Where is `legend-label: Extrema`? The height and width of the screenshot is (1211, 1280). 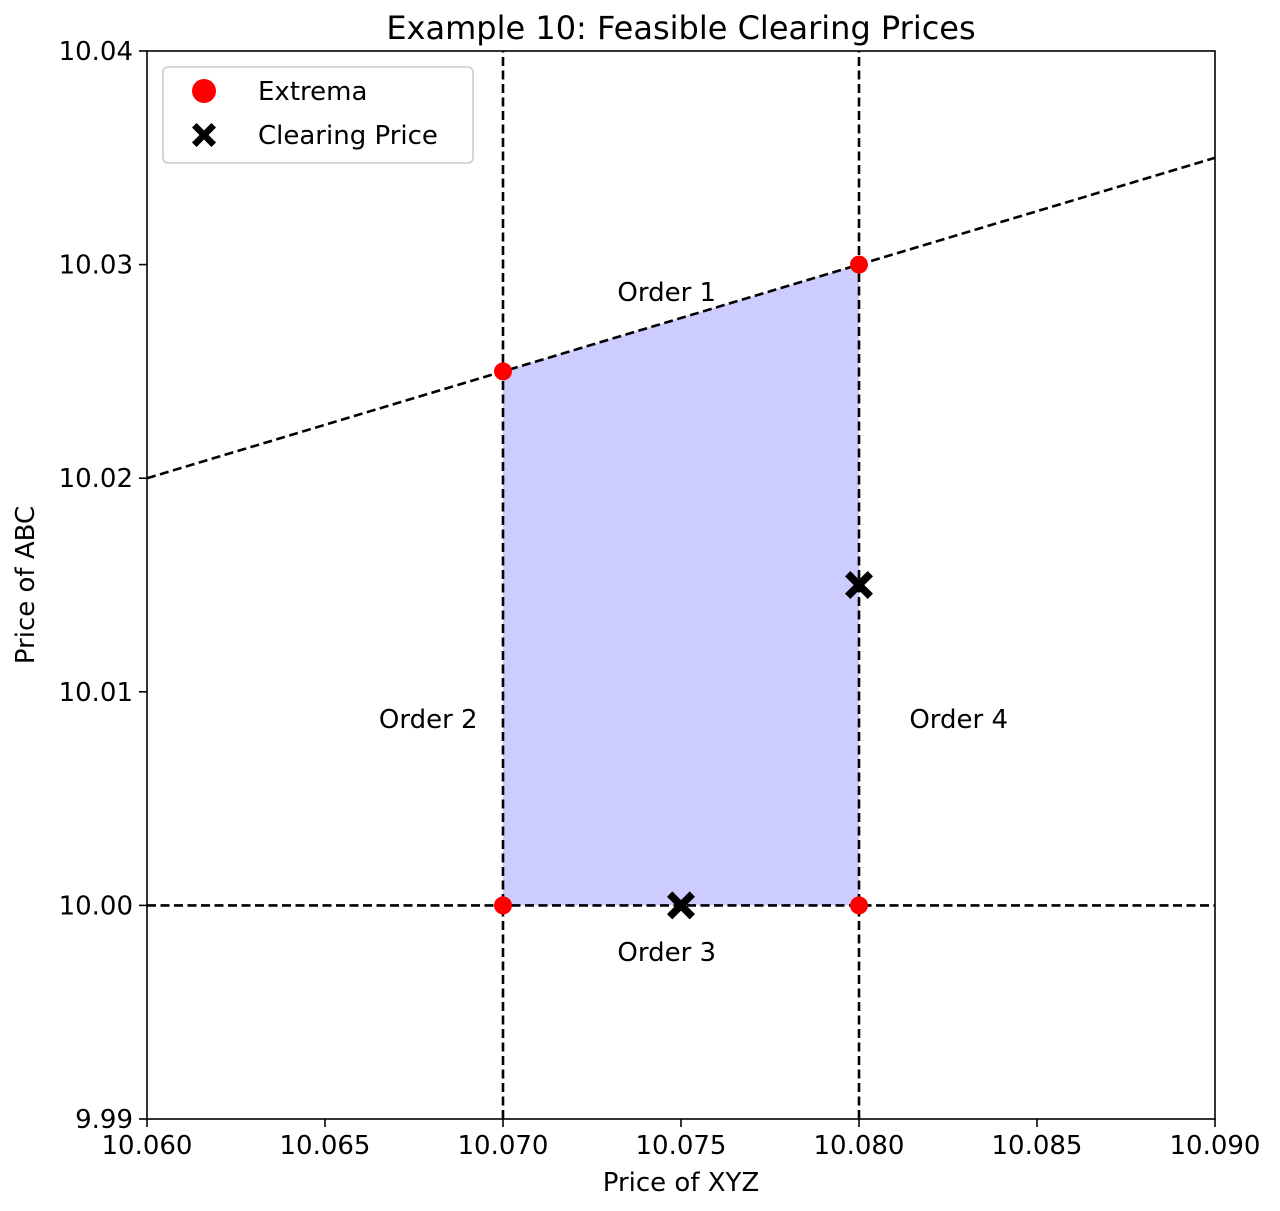 legend-label: Extrema is located at coordinates (312, 92).